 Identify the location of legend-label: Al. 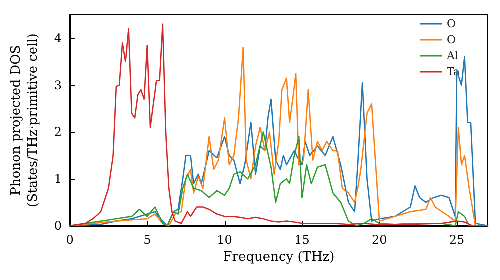
(452, 56).